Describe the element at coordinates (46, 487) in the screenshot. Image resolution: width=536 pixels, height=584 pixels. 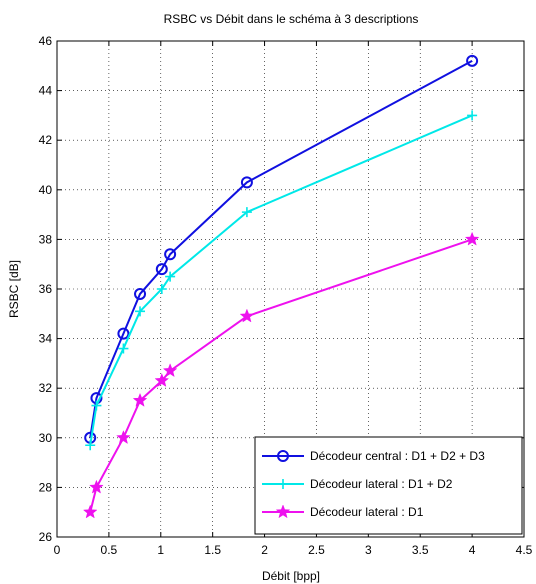
I see `y-tick-label: 28` at that location.